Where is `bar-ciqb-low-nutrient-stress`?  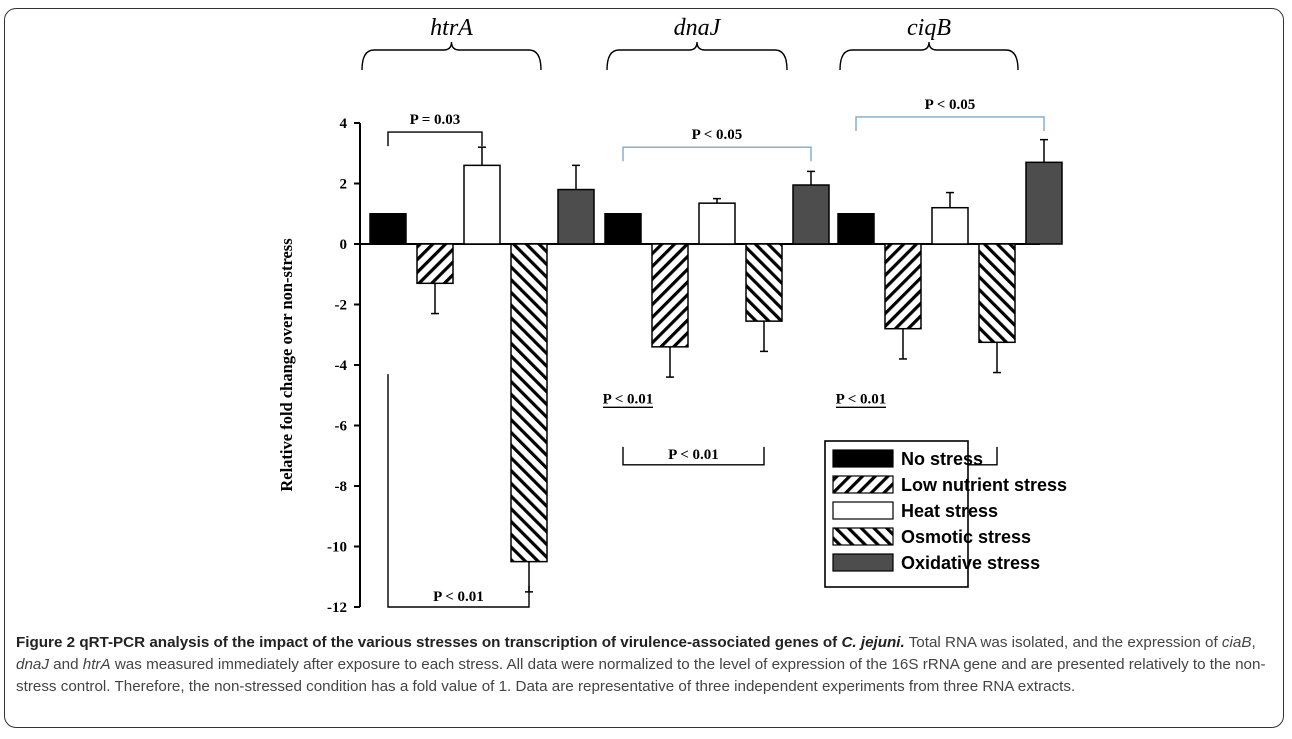 bar-ciqb-low-nutrient-stress is located at coordinates (903, 286).